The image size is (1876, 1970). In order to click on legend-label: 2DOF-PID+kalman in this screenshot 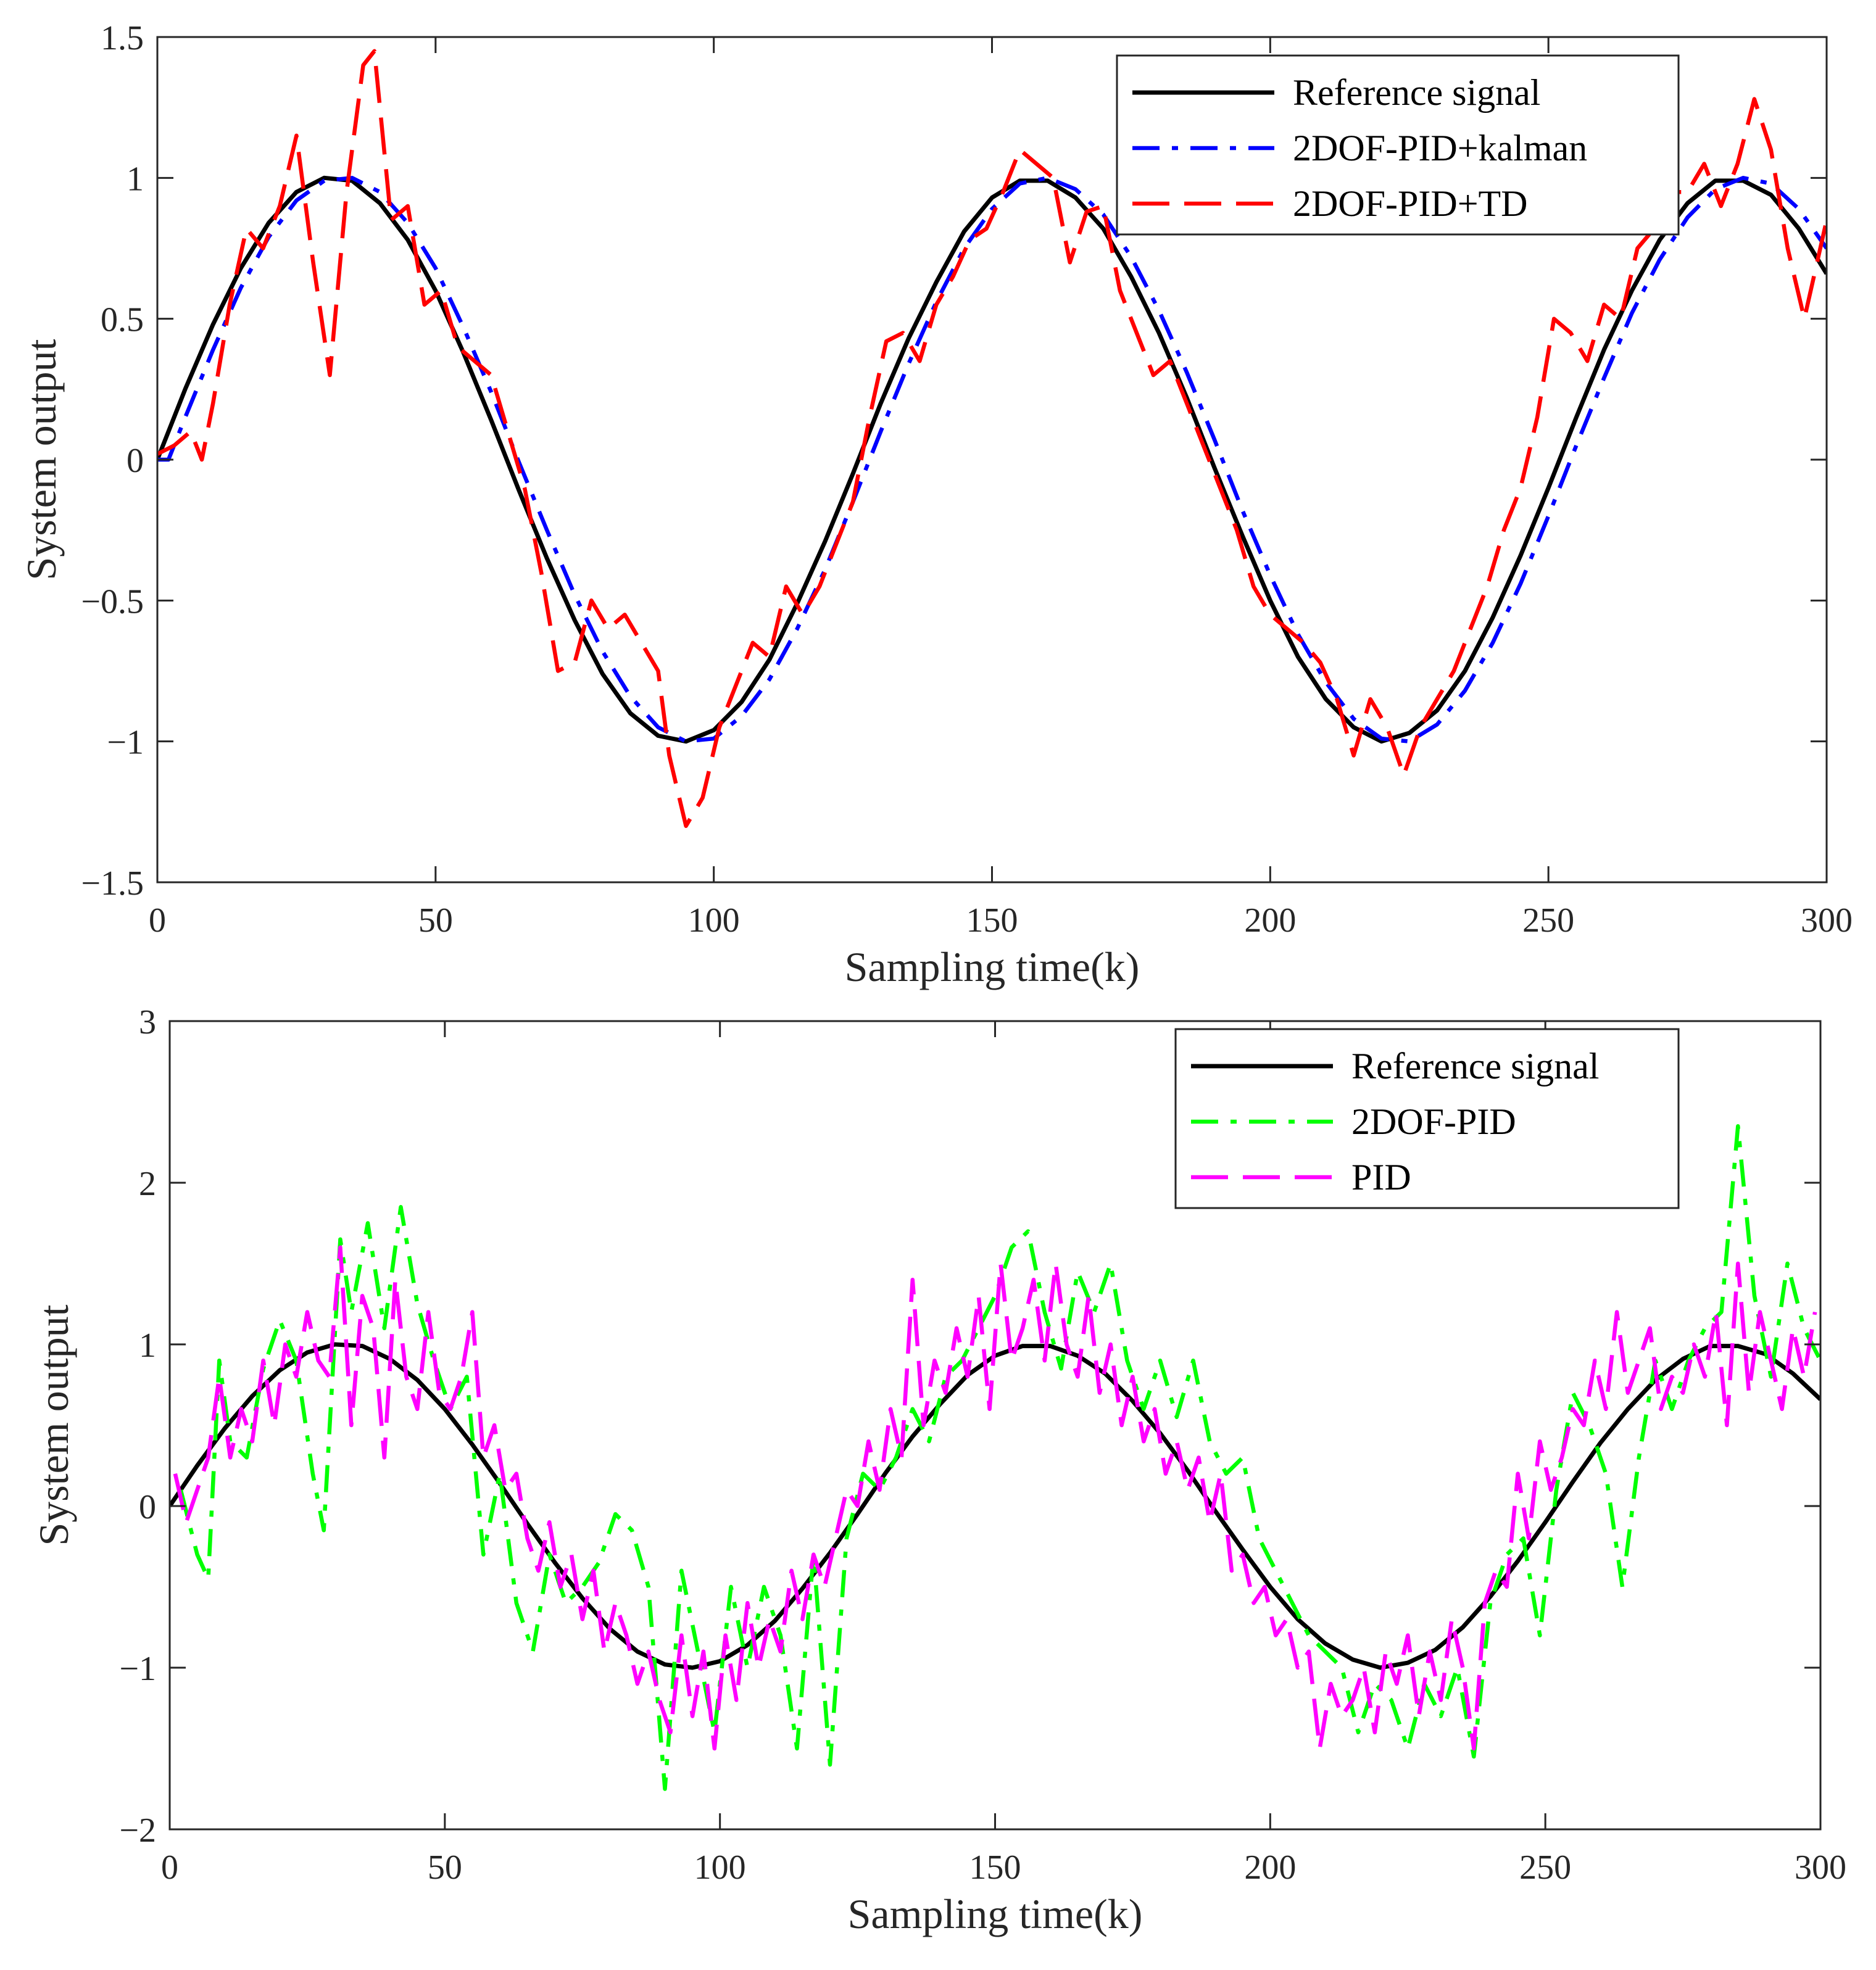, I will do `click(1440, 148)`.